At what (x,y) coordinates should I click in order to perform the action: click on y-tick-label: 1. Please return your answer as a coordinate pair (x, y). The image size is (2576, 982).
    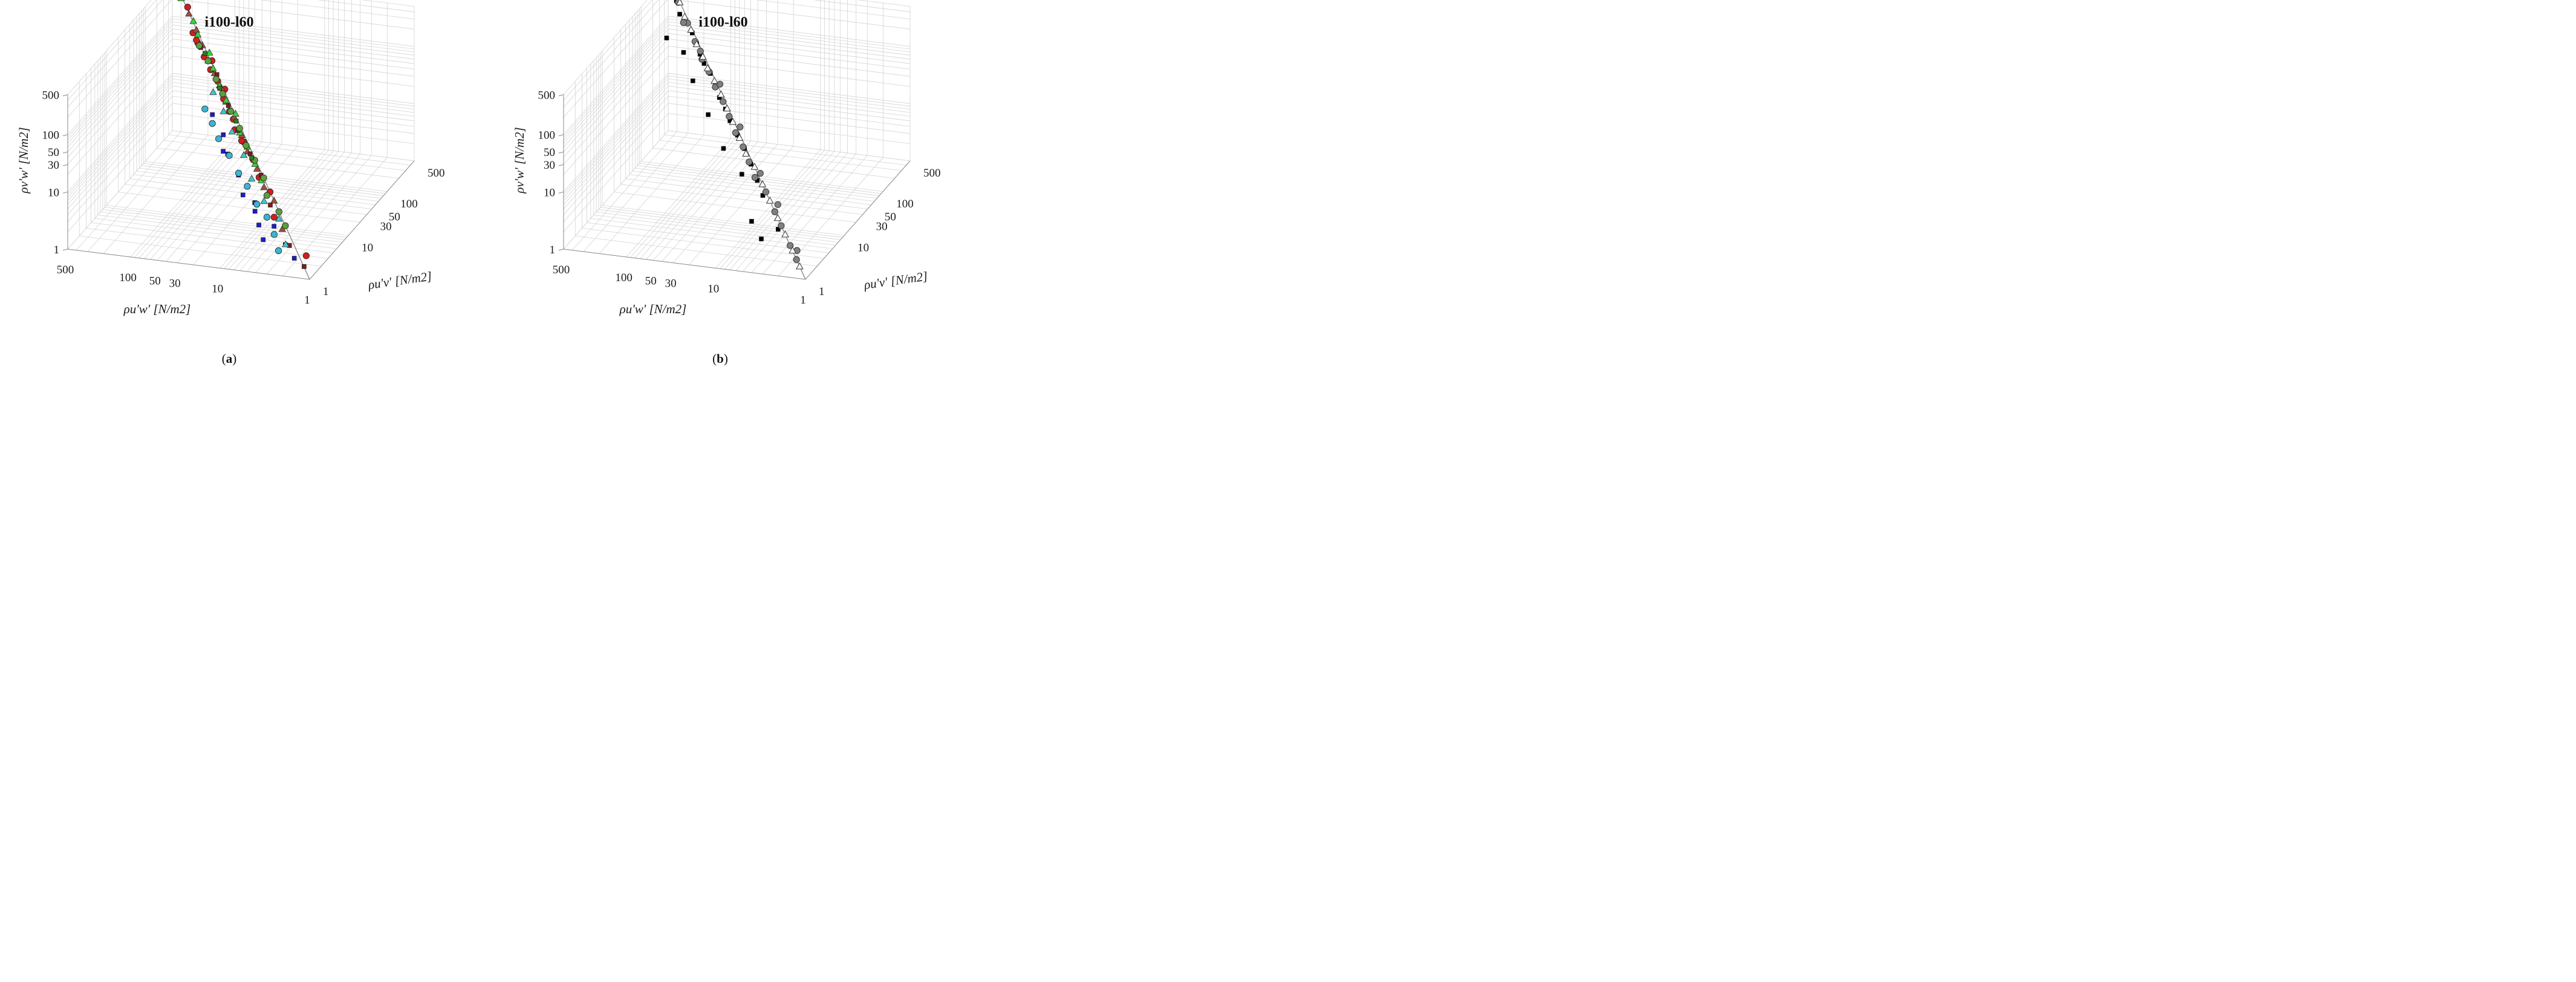
    Looking at the image, I should click on (326, 291).